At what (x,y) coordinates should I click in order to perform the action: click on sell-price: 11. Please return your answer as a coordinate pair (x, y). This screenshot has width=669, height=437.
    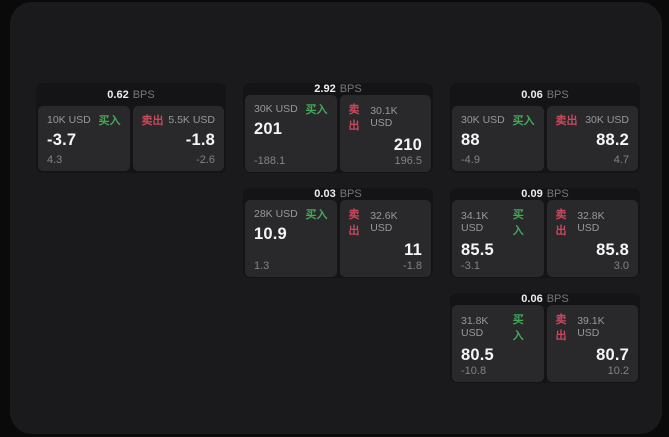
    Looking at the image, I should click on (413, 250).